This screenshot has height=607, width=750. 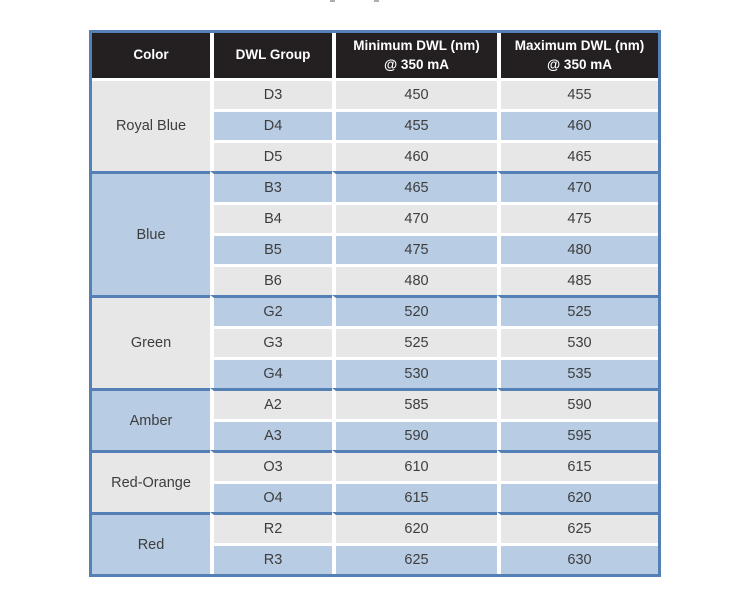 I want to click on table-row: G4 530 535, so click(x=375, y=372).